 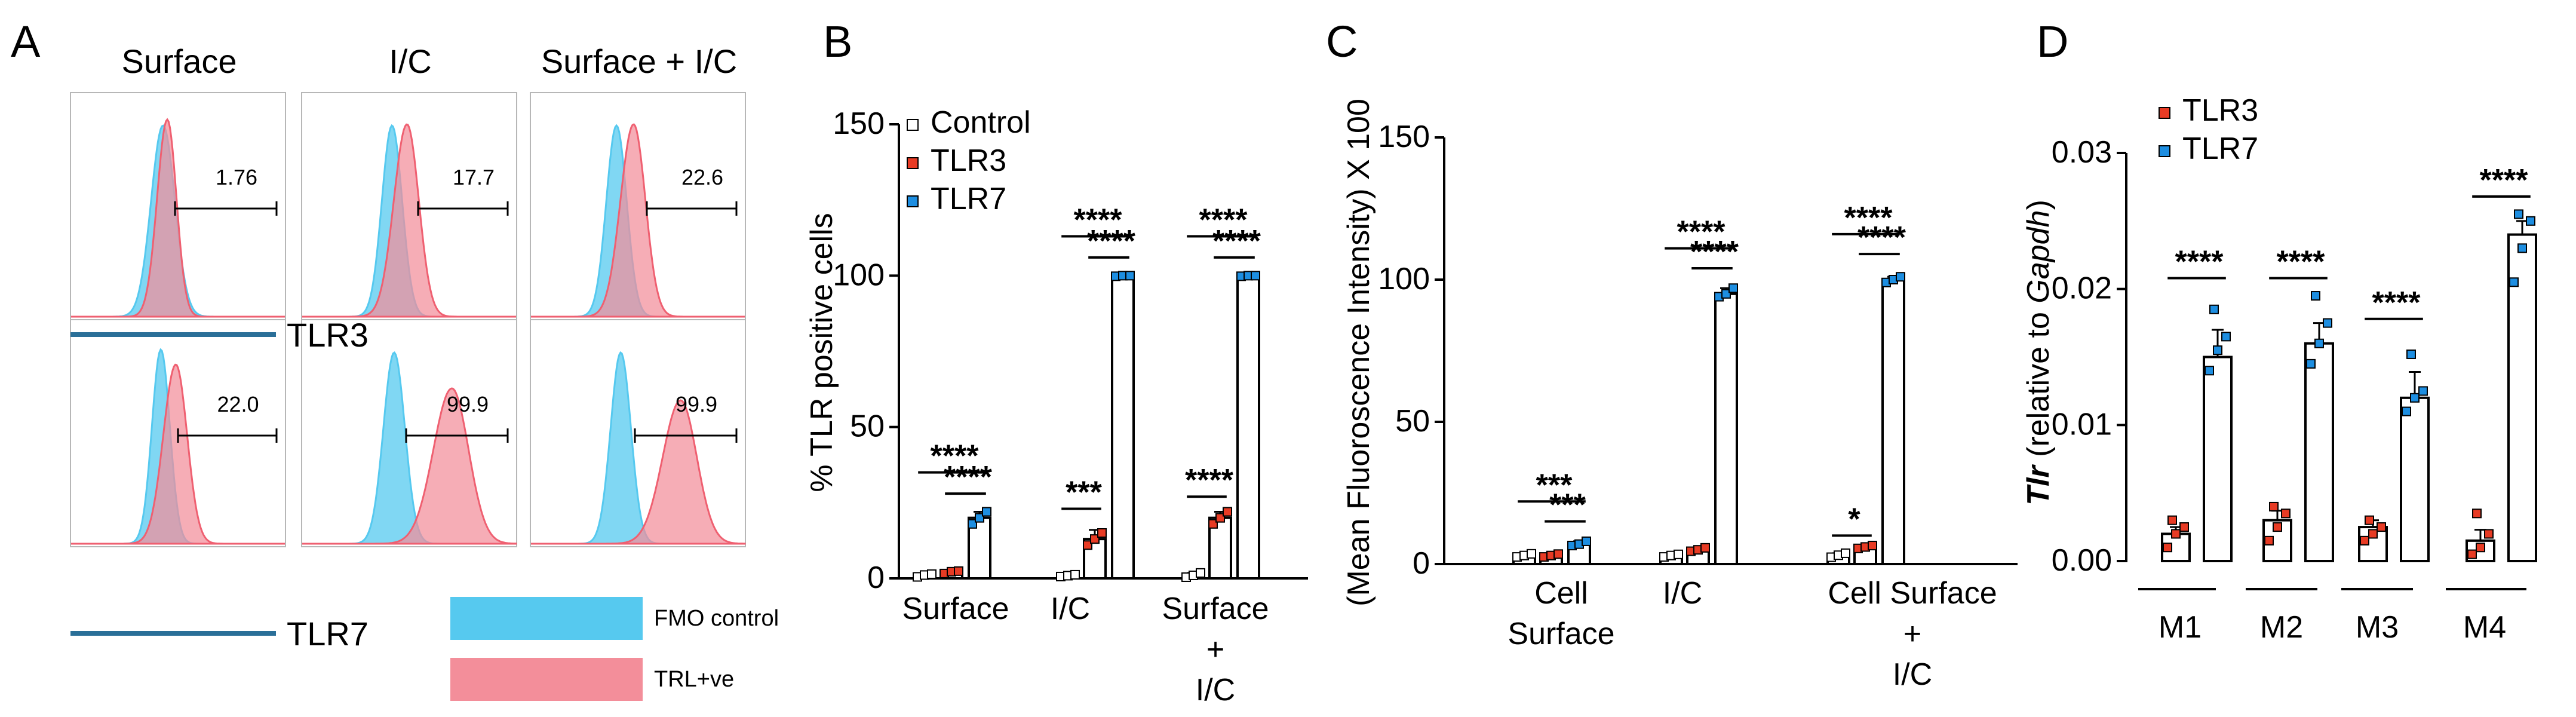 What do you see at coordinates (328, 335) in the screenshot?
I see `row-label: TLR3` at bounding box center [328, 335].